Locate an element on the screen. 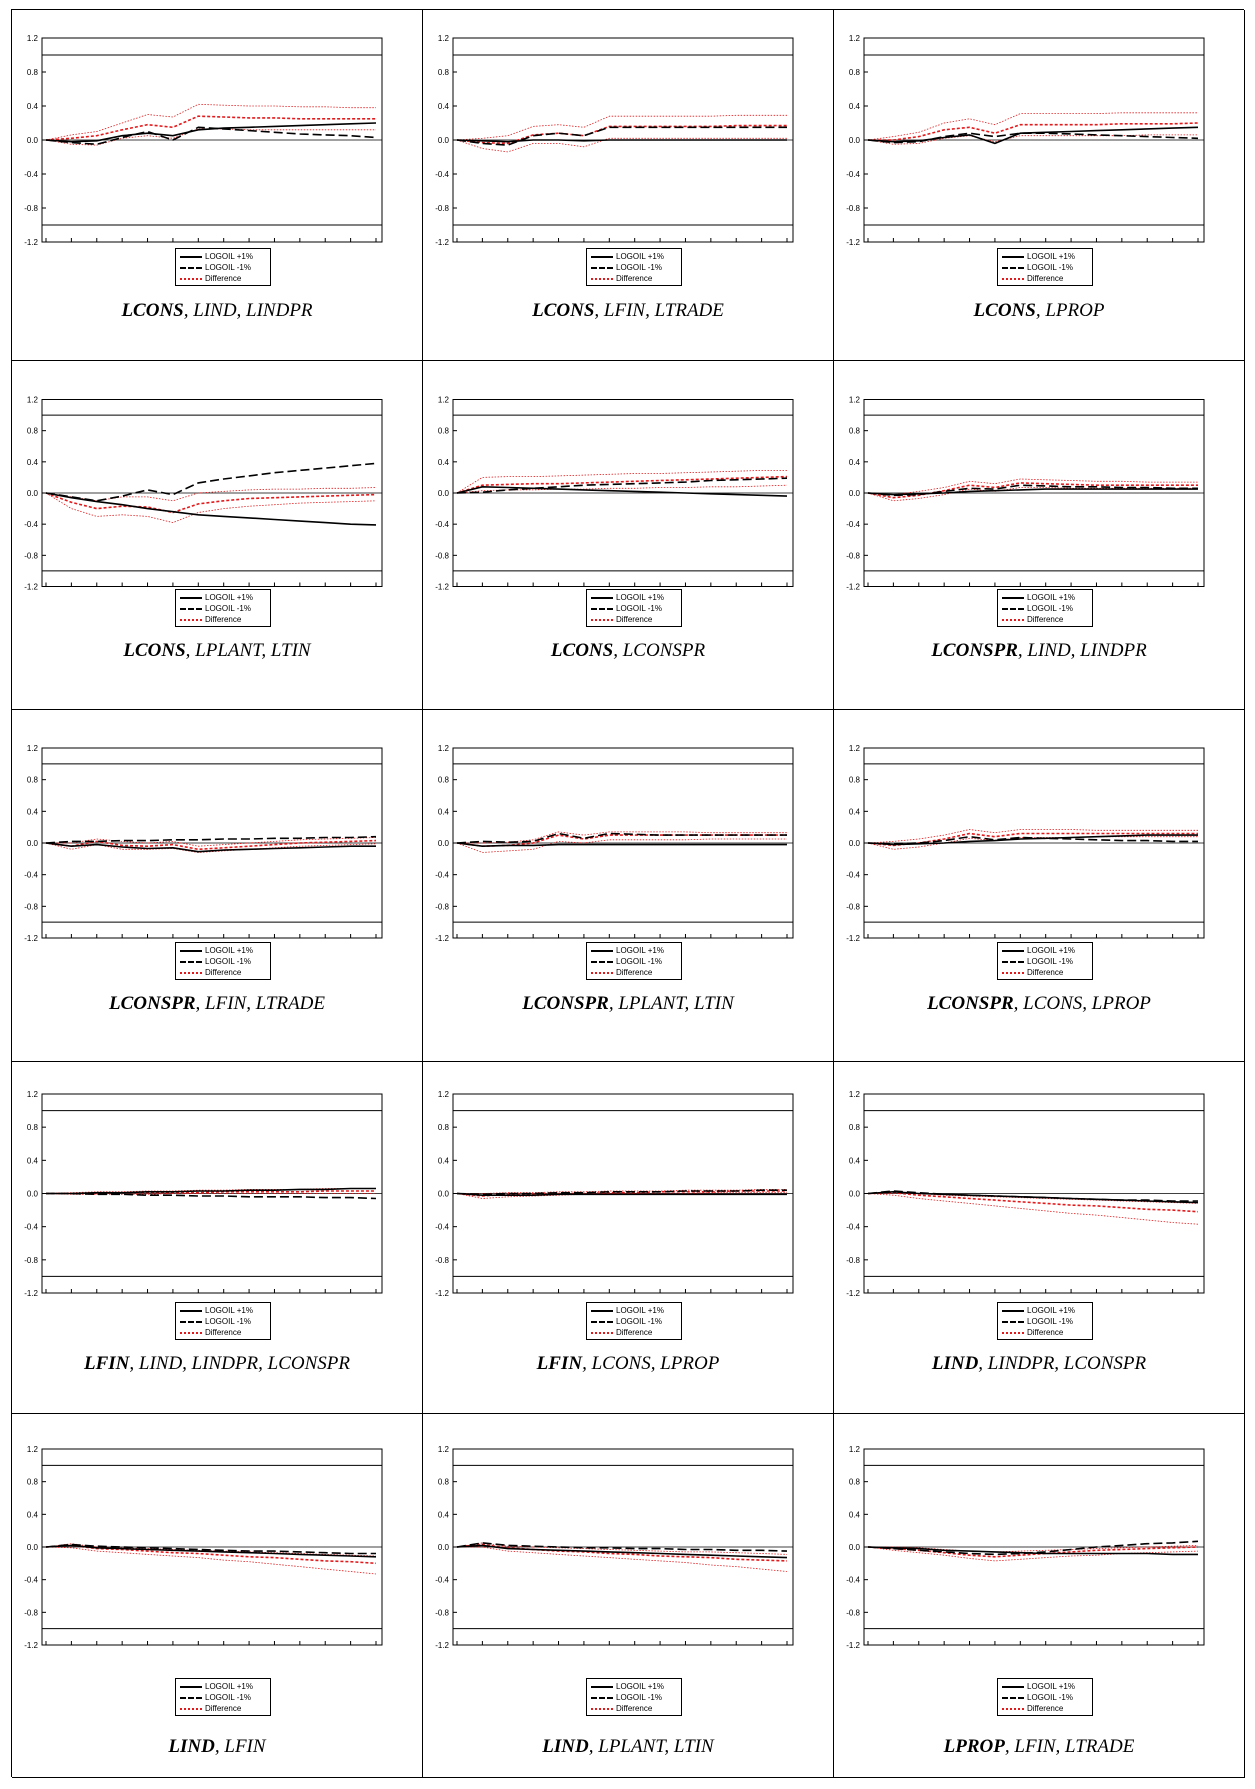 The width and height of the screenshot is (1255, 1789). caption-other-variables: , LPROP is located at coordinates (1070, 310).